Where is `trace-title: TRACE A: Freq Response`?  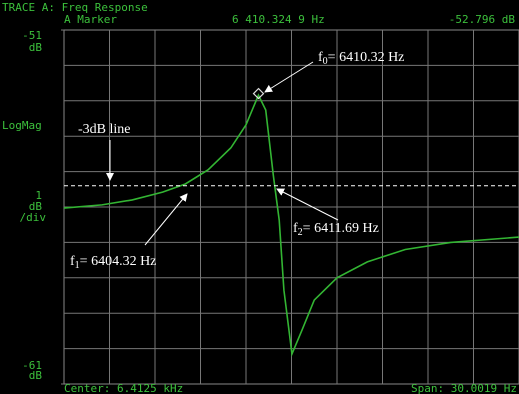 trace-title: TRACE A: Freq Response is located at coordinates (75, 7).